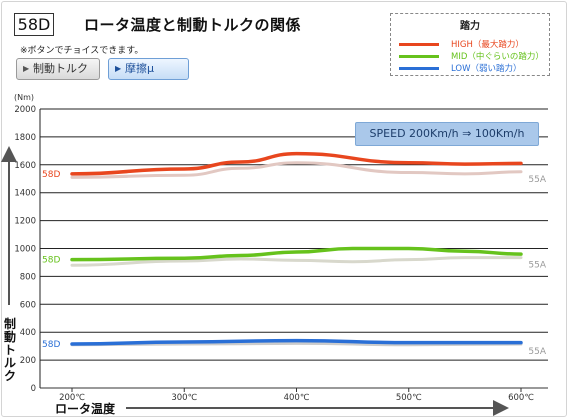 Image resolution: width=570 pixels, height=420 pixels. Describe the element at coordinates (72, 398) in the screenshot. I see `x-tick-label: 200℃` at that location.